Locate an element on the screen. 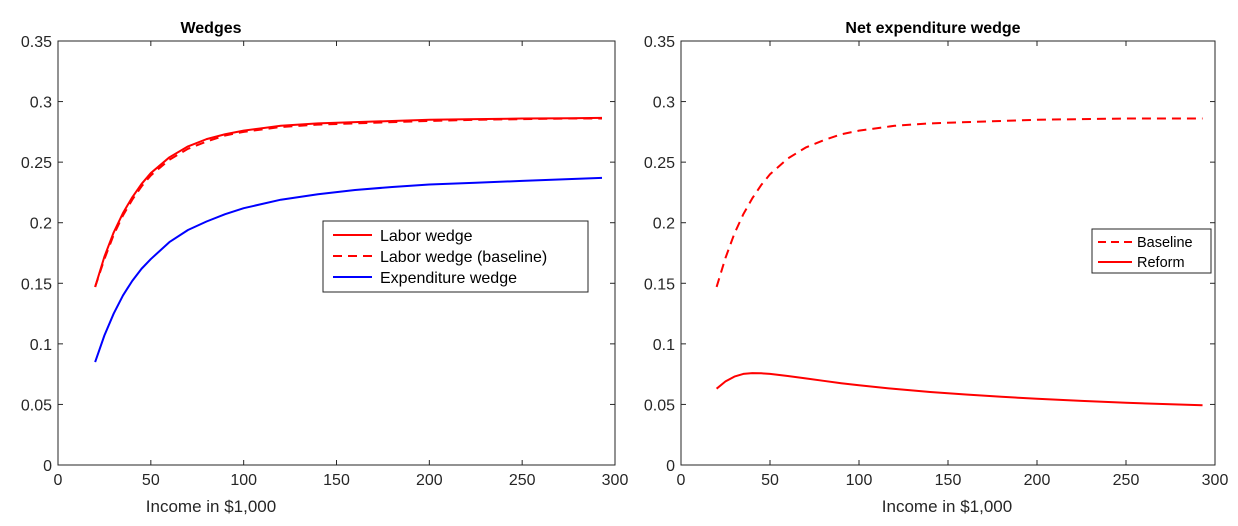 This screenshot has height=526, width=1238. legend: Baseline Reform is located at coordinates (1151, 251).